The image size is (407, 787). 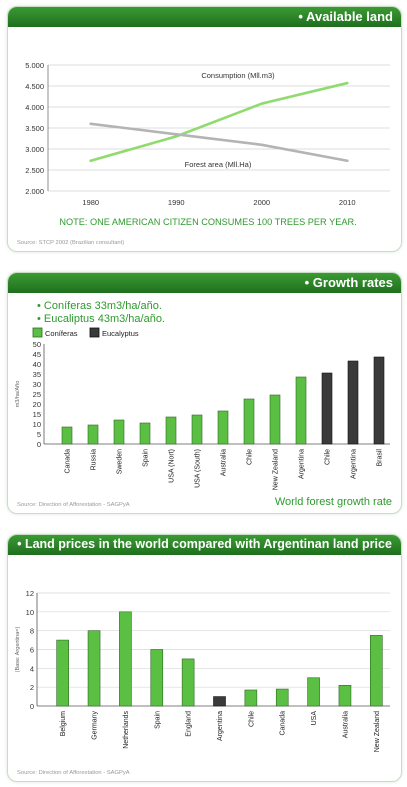 I want to click on footer-label: World forest growth rate, so click(x=333, y=502).